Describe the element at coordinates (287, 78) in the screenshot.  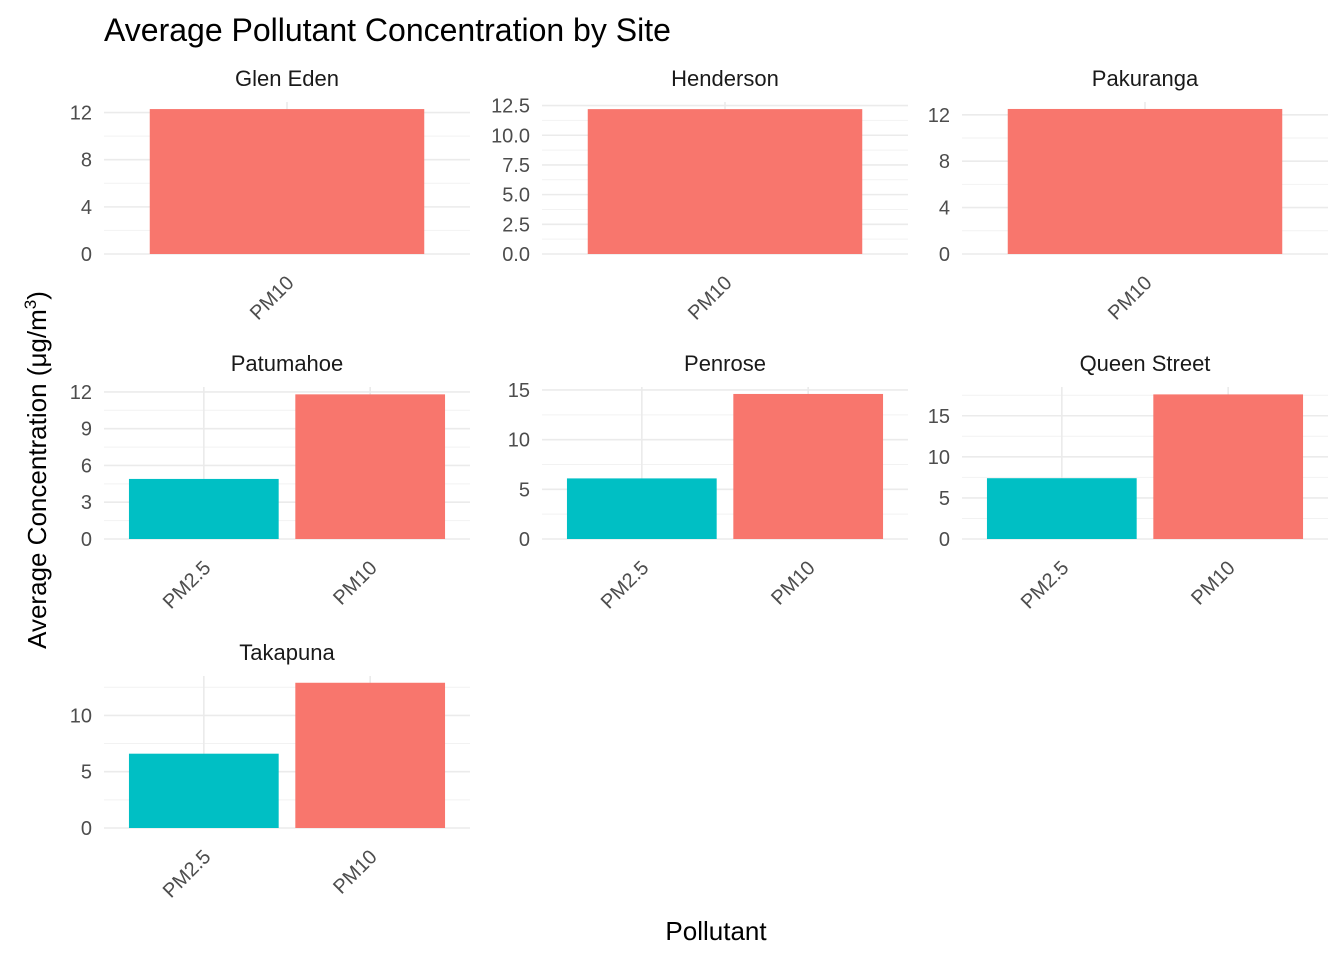
I see `facet-title: Glen Eden` at that location.